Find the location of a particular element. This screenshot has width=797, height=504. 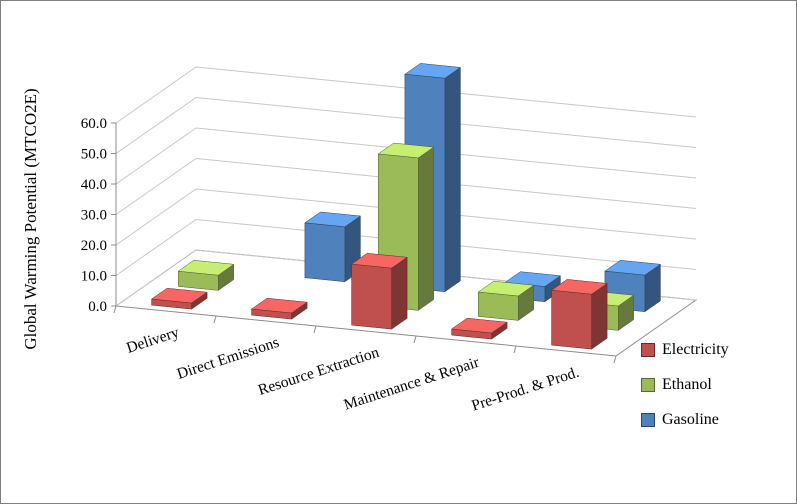

category-label: Pre-Prod. & Prod. is located at coordinates (526, 389).